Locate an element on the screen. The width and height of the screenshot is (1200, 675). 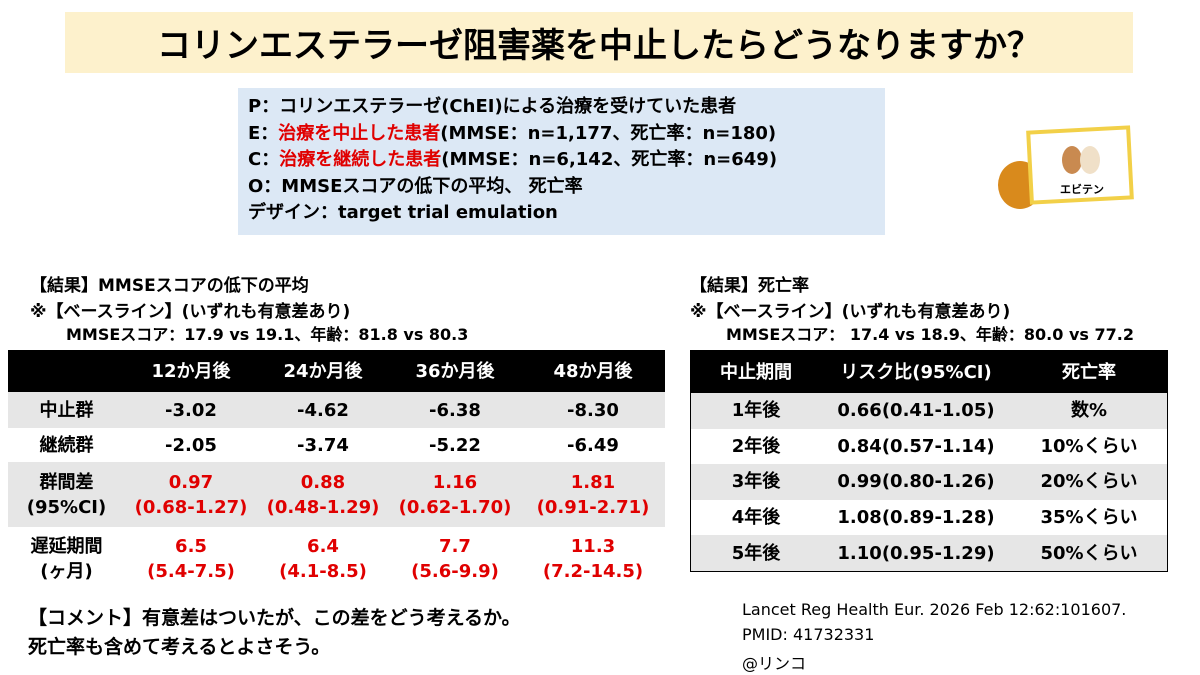
logo-text: エビテン is located at coordinates (1082, 189).